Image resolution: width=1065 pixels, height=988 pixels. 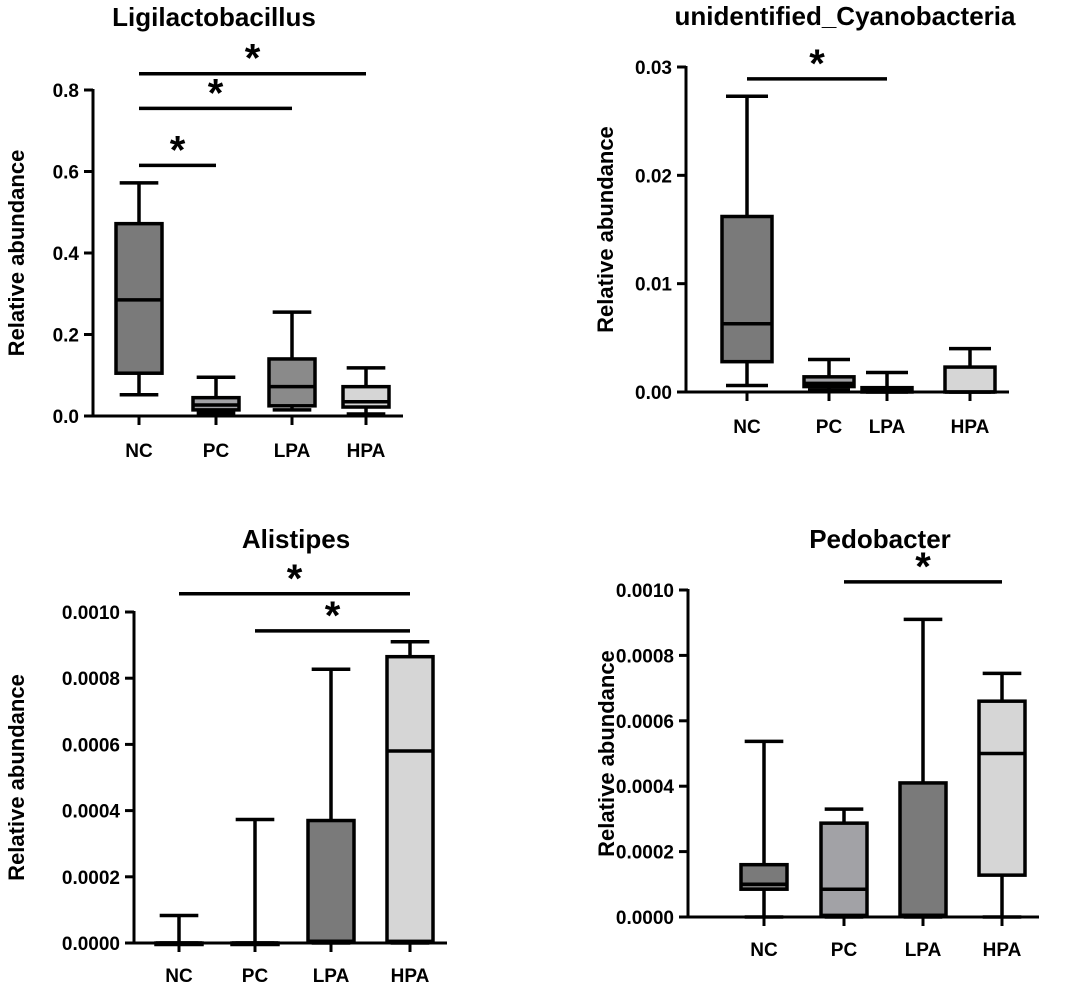 I want to click on chart-title: Pedobacter, so click(x=880, y=539).